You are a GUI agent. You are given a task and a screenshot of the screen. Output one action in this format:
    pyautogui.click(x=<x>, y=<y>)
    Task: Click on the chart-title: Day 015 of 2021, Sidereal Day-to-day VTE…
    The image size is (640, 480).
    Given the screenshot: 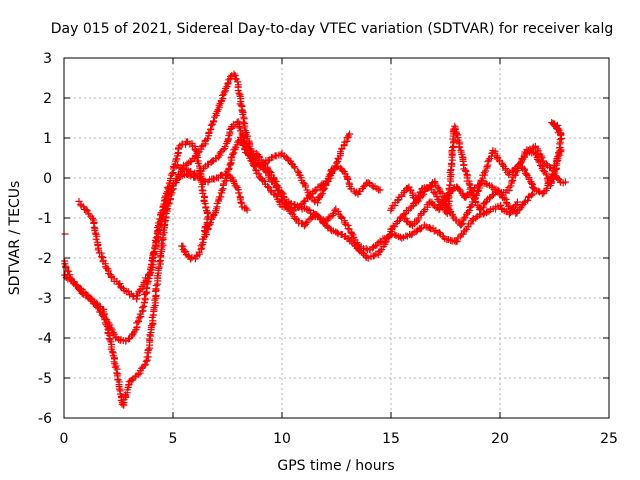 What is the action you would take?
    pyautogui.click(x=332, y=29)
    